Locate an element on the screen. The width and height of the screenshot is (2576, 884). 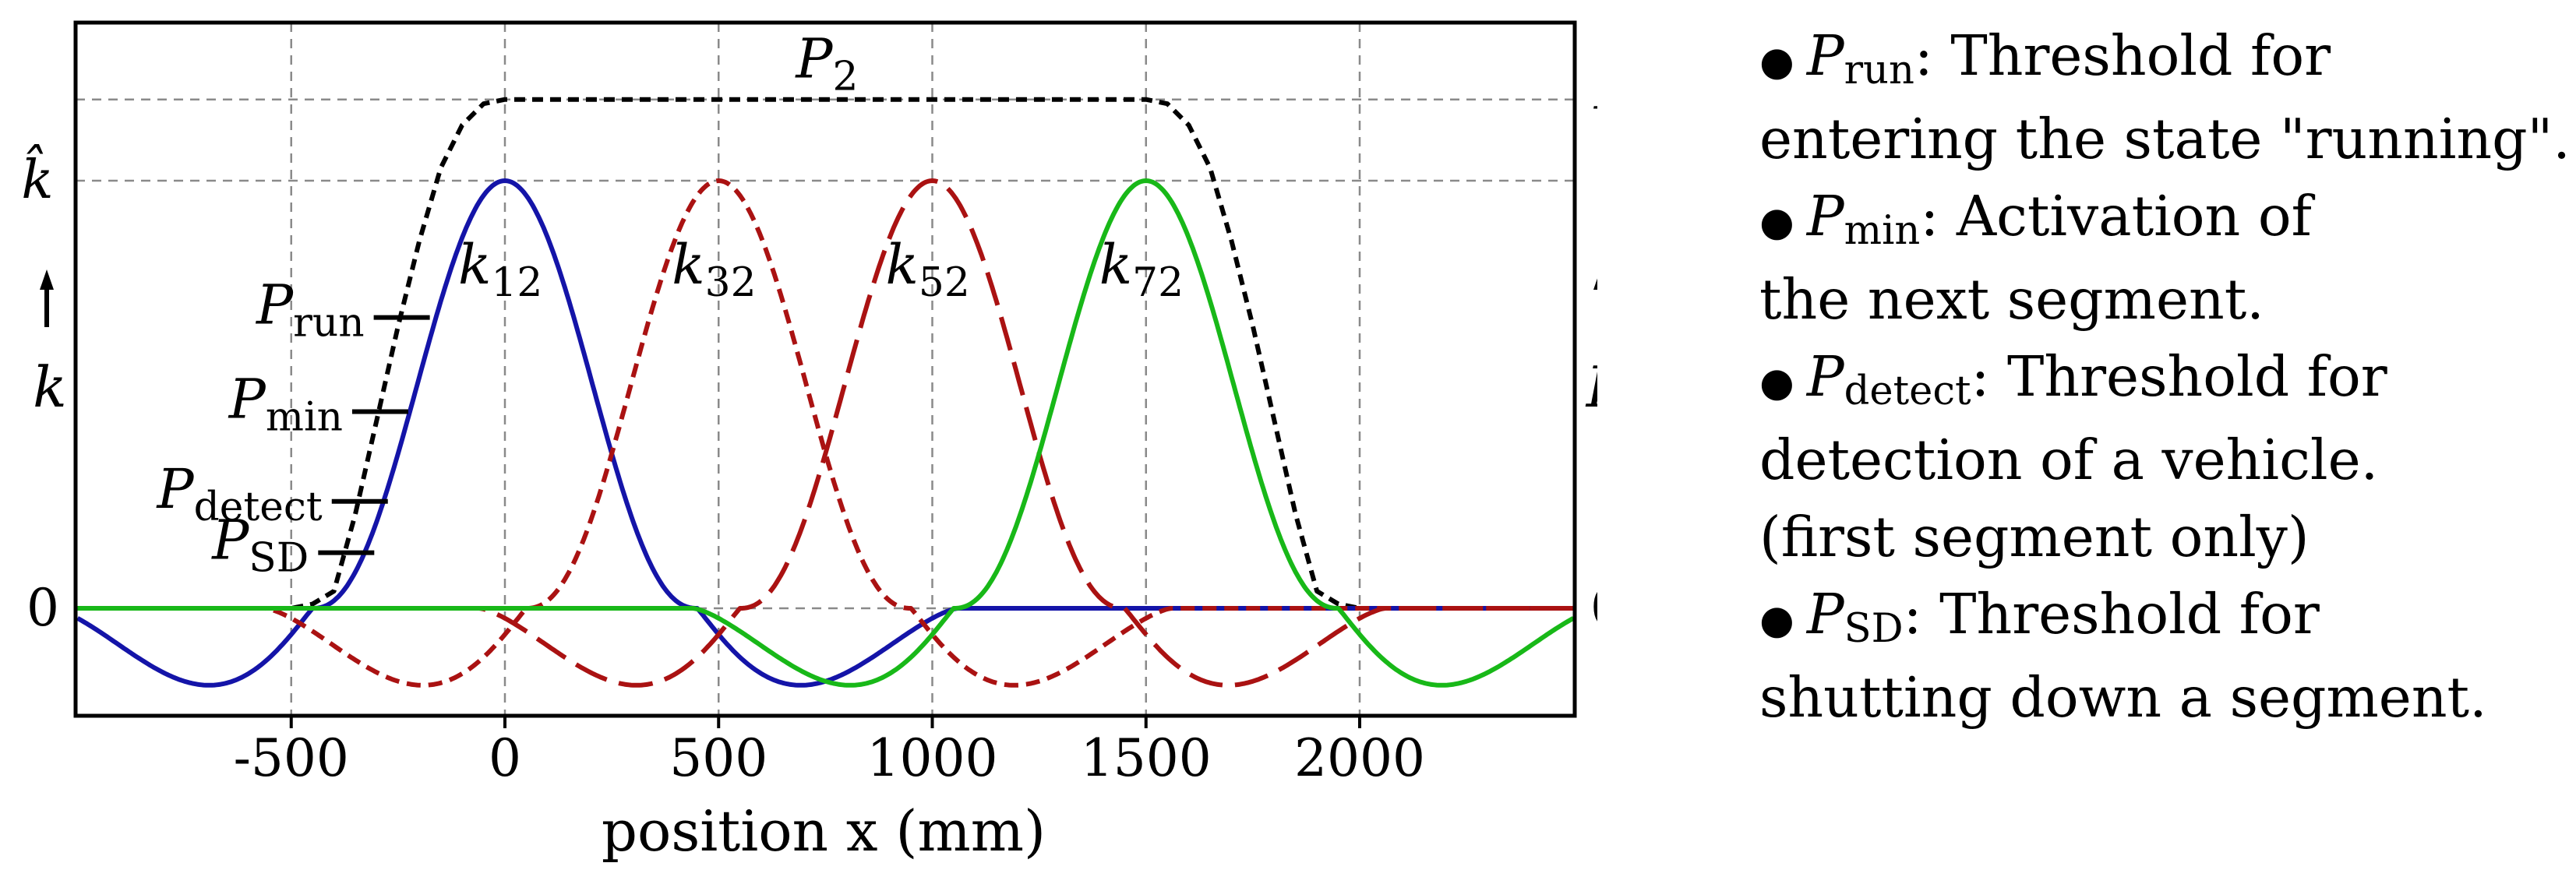
x-tick-label: 500 is located at coordinates (718, 758).